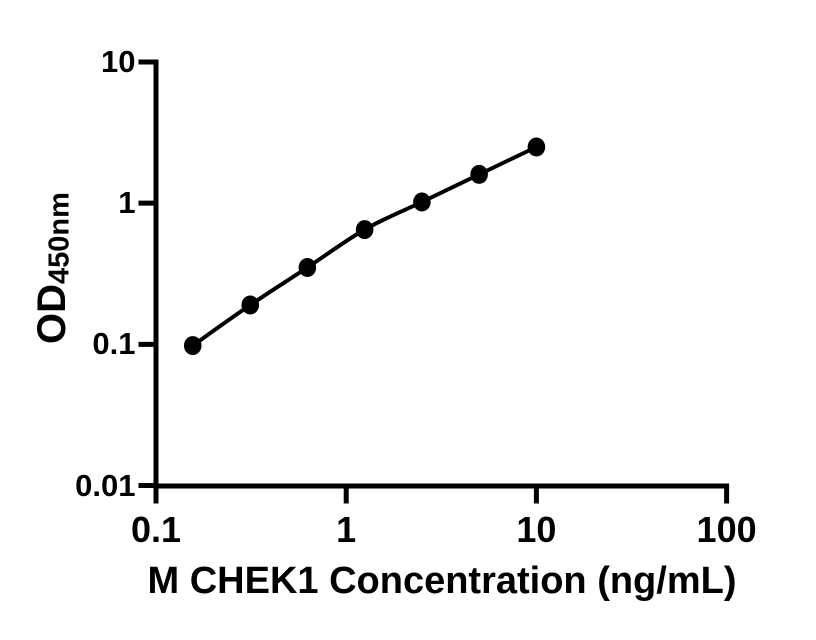 This screenshot has width=816, height=640. What do you see at coordinates (118, 61) in the screenshot?
I see `y-tick-label: 10` at bounding box center [118, 61].